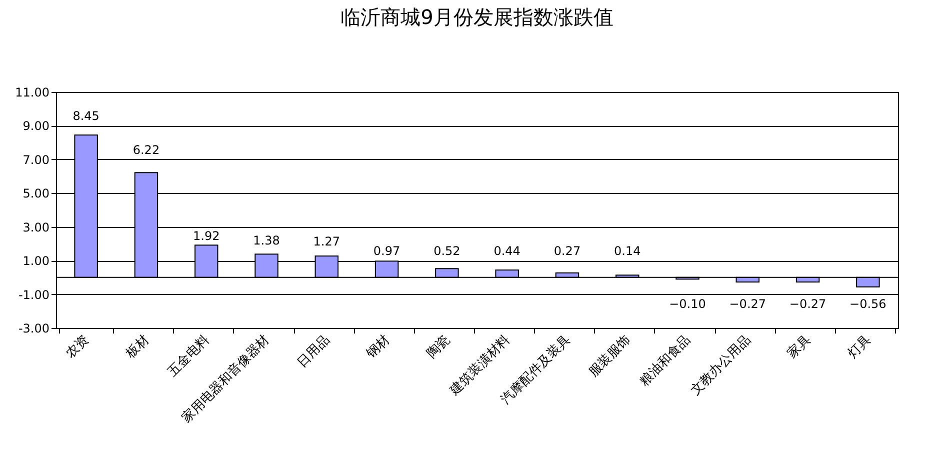  What do you see at coordinates (439, 347) in the screenshot?
I see `x-tick-label: 陶瓷` at bounding box center [439, 347].